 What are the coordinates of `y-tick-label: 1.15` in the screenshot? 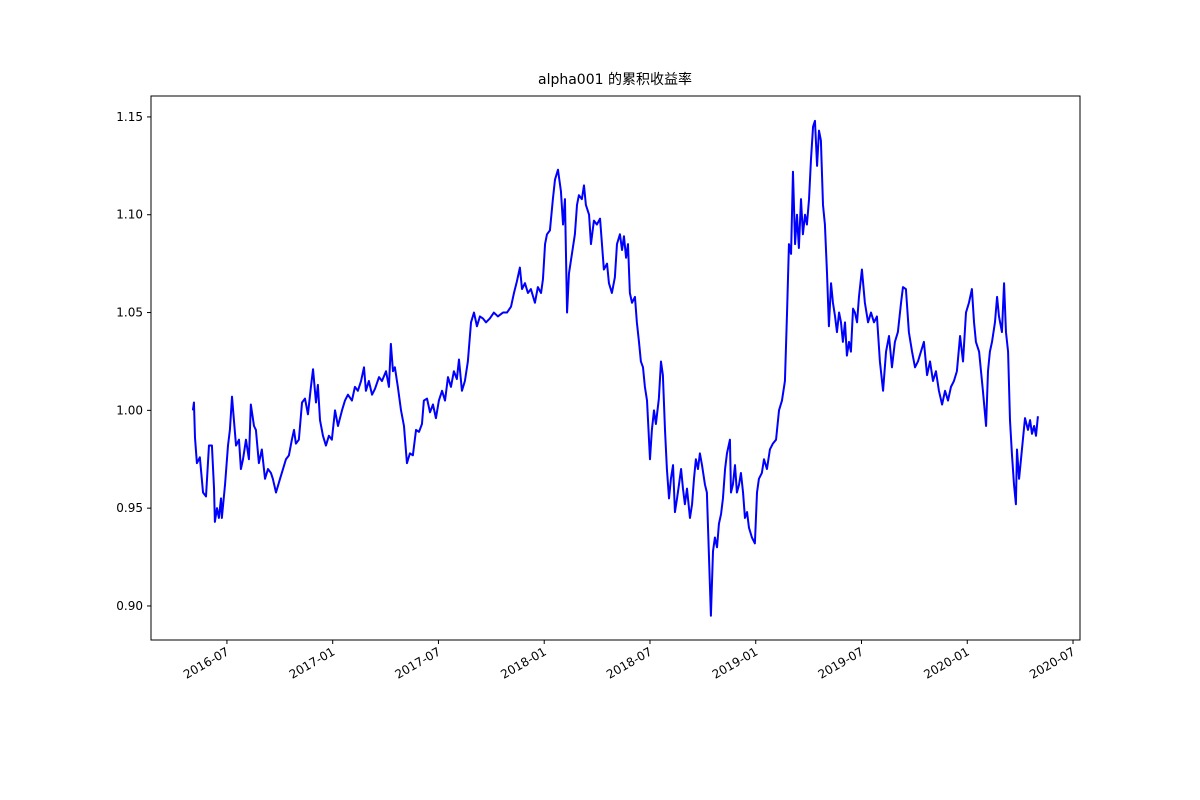 It's located at (129, 117).